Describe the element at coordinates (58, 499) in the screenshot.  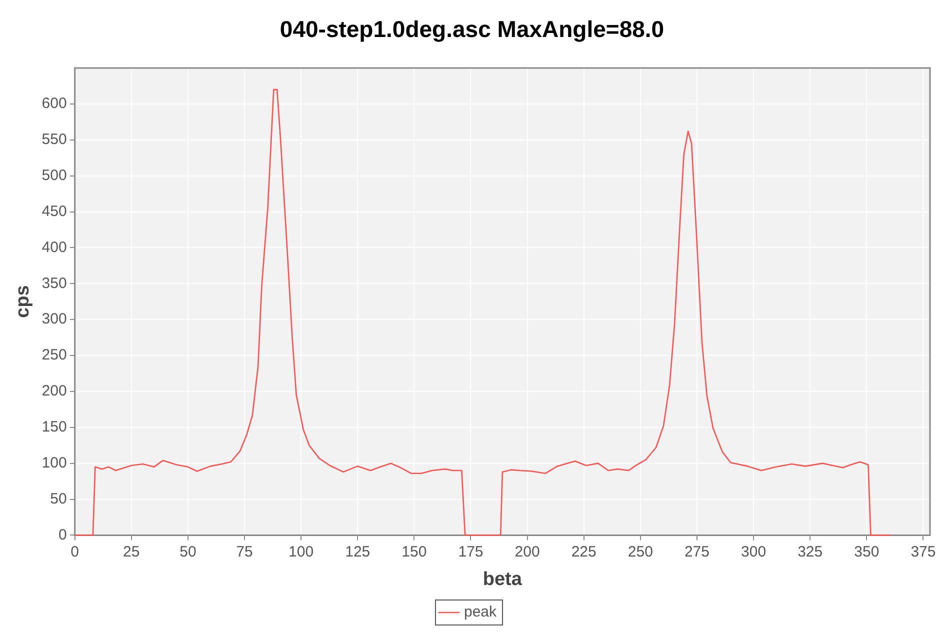
I see `y-tick-label: 50` at that location.